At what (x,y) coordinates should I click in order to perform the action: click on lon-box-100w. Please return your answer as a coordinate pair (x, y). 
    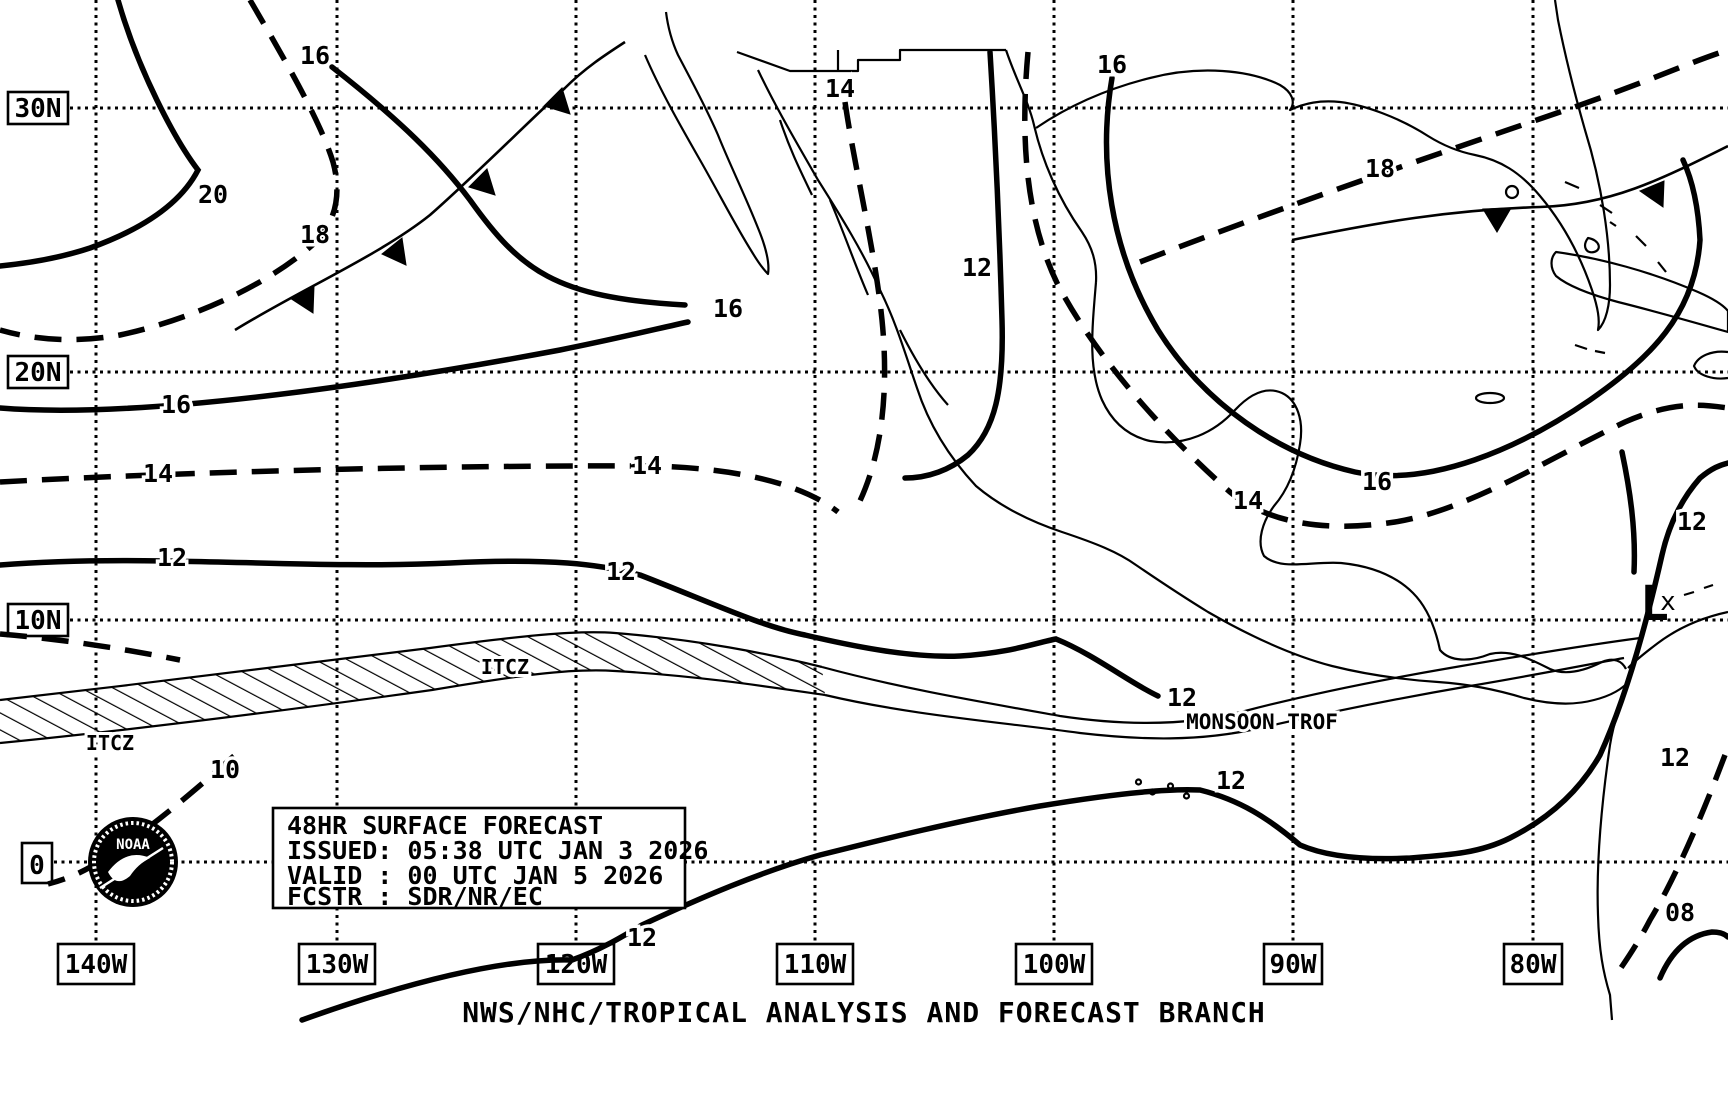
    Looking at the image, I should click on (1054, 964).